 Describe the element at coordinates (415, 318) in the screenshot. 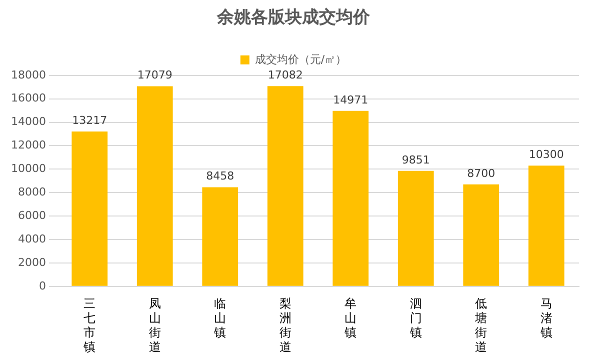

I see `x-tick-label: 泗门镇` at that location.